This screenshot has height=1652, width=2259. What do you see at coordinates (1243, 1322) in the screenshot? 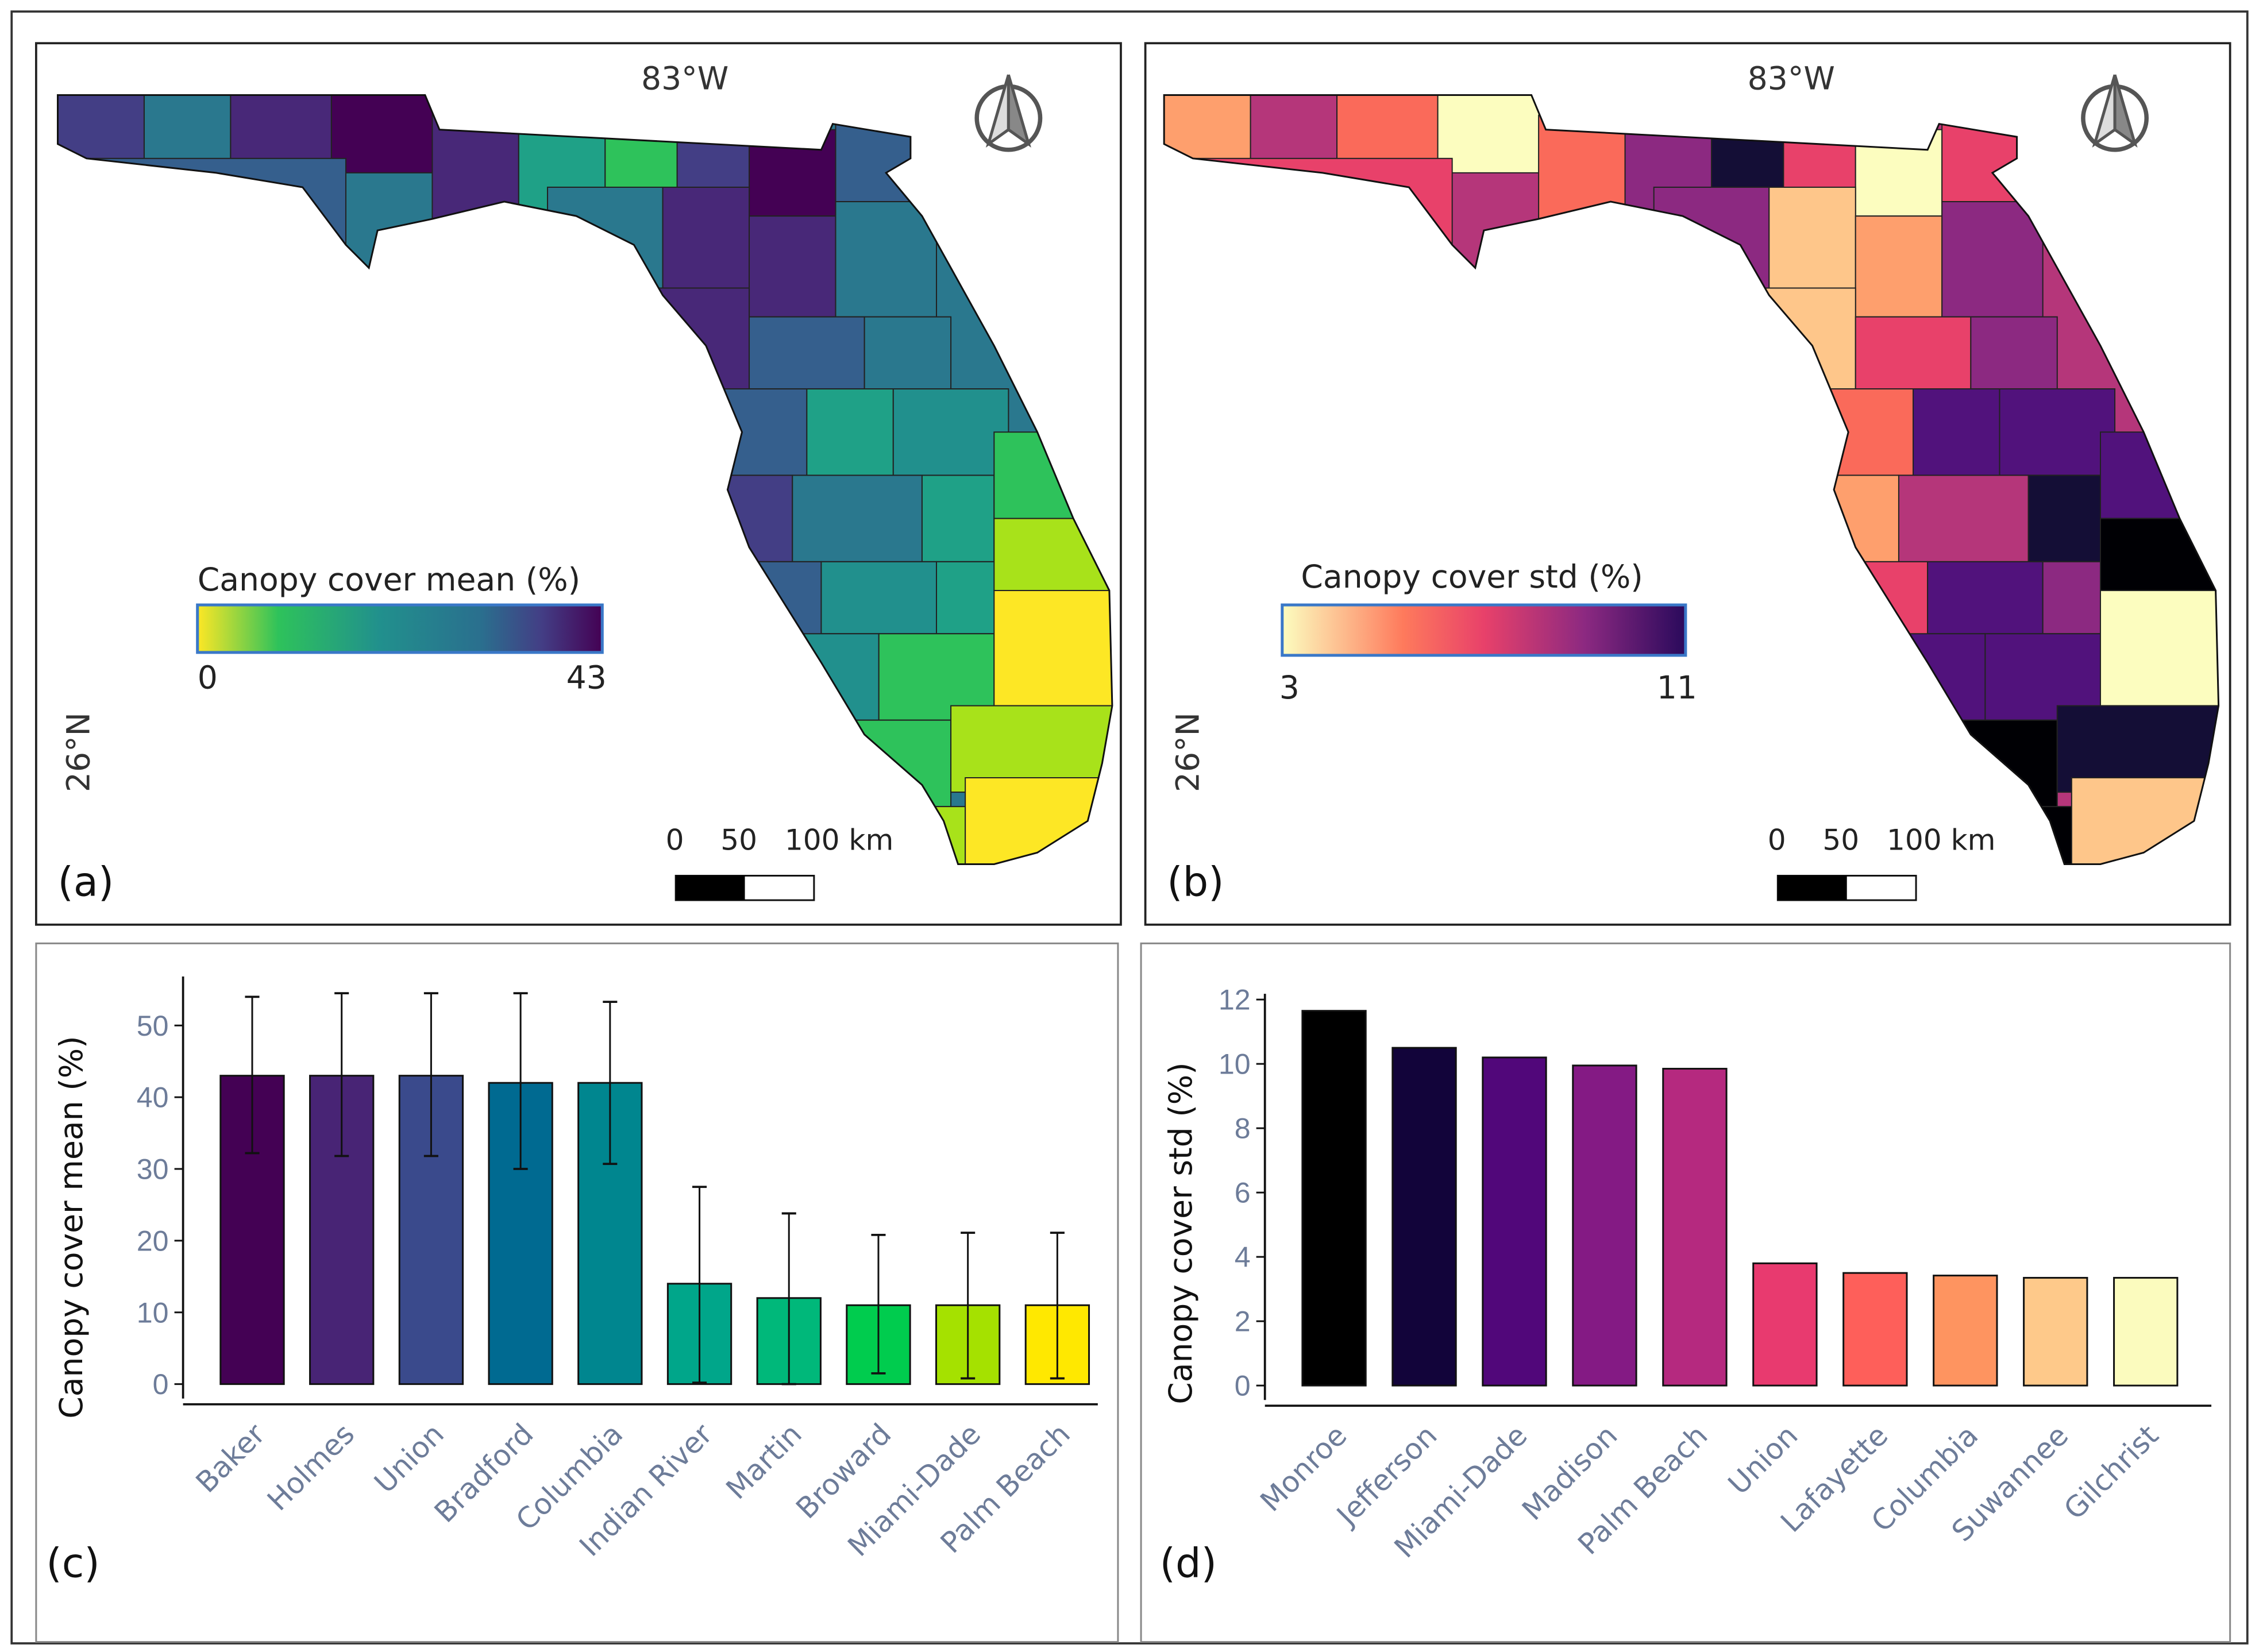
I see `y-tick-label: 2` at bounding box center [1243, 1322].